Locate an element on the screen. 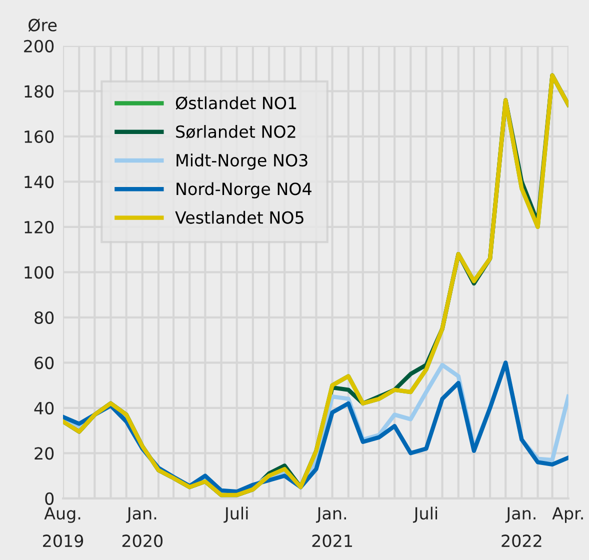 The image size is (589, 560). x-tick-label: Apr. is located at coordinates (567, 515).